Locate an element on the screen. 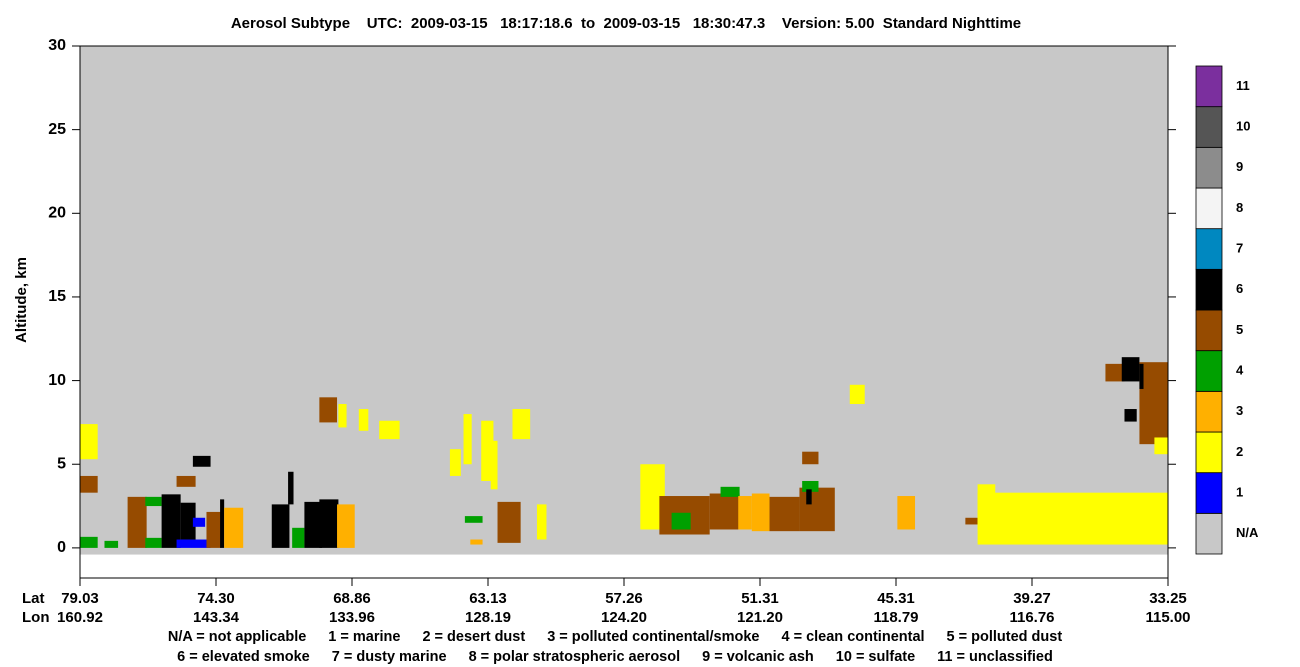  y-tick-label: 25 is located at coordinates (57, 129).